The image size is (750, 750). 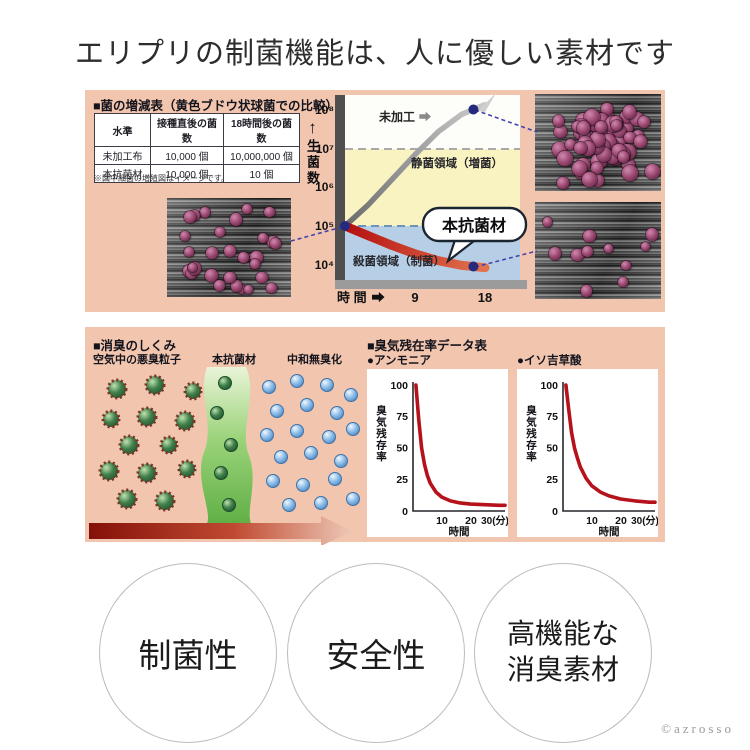 What do you see at coordinates (398, 261) in the screenshot?
I see `bactericidal-region-label: 殺菌領域（制菌）` at bounding box center [398, 261].